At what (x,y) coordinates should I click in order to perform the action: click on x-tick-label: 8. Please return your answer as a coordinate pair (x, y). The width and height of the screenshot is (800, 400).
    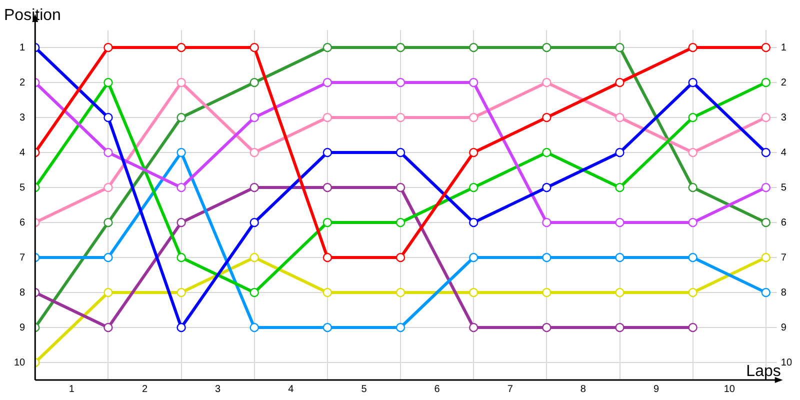
    Looking at the image, I should click on (583, 389).